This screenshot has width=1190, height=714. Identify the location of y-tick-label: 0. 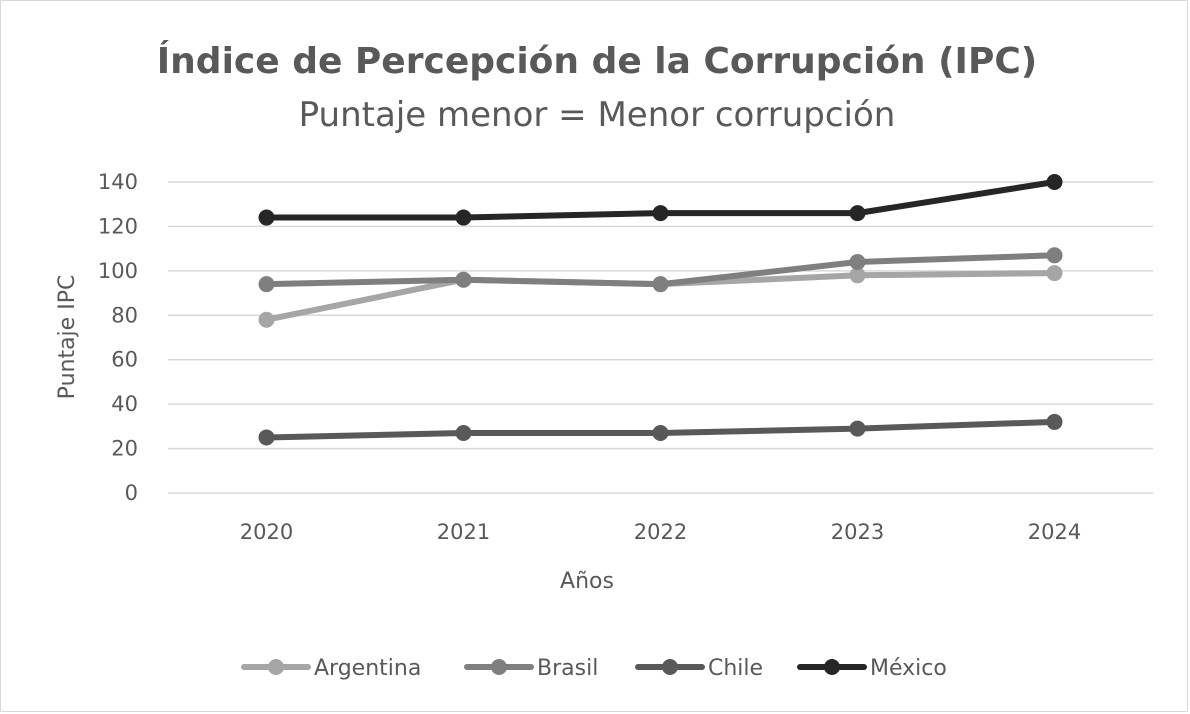
(131, 493).